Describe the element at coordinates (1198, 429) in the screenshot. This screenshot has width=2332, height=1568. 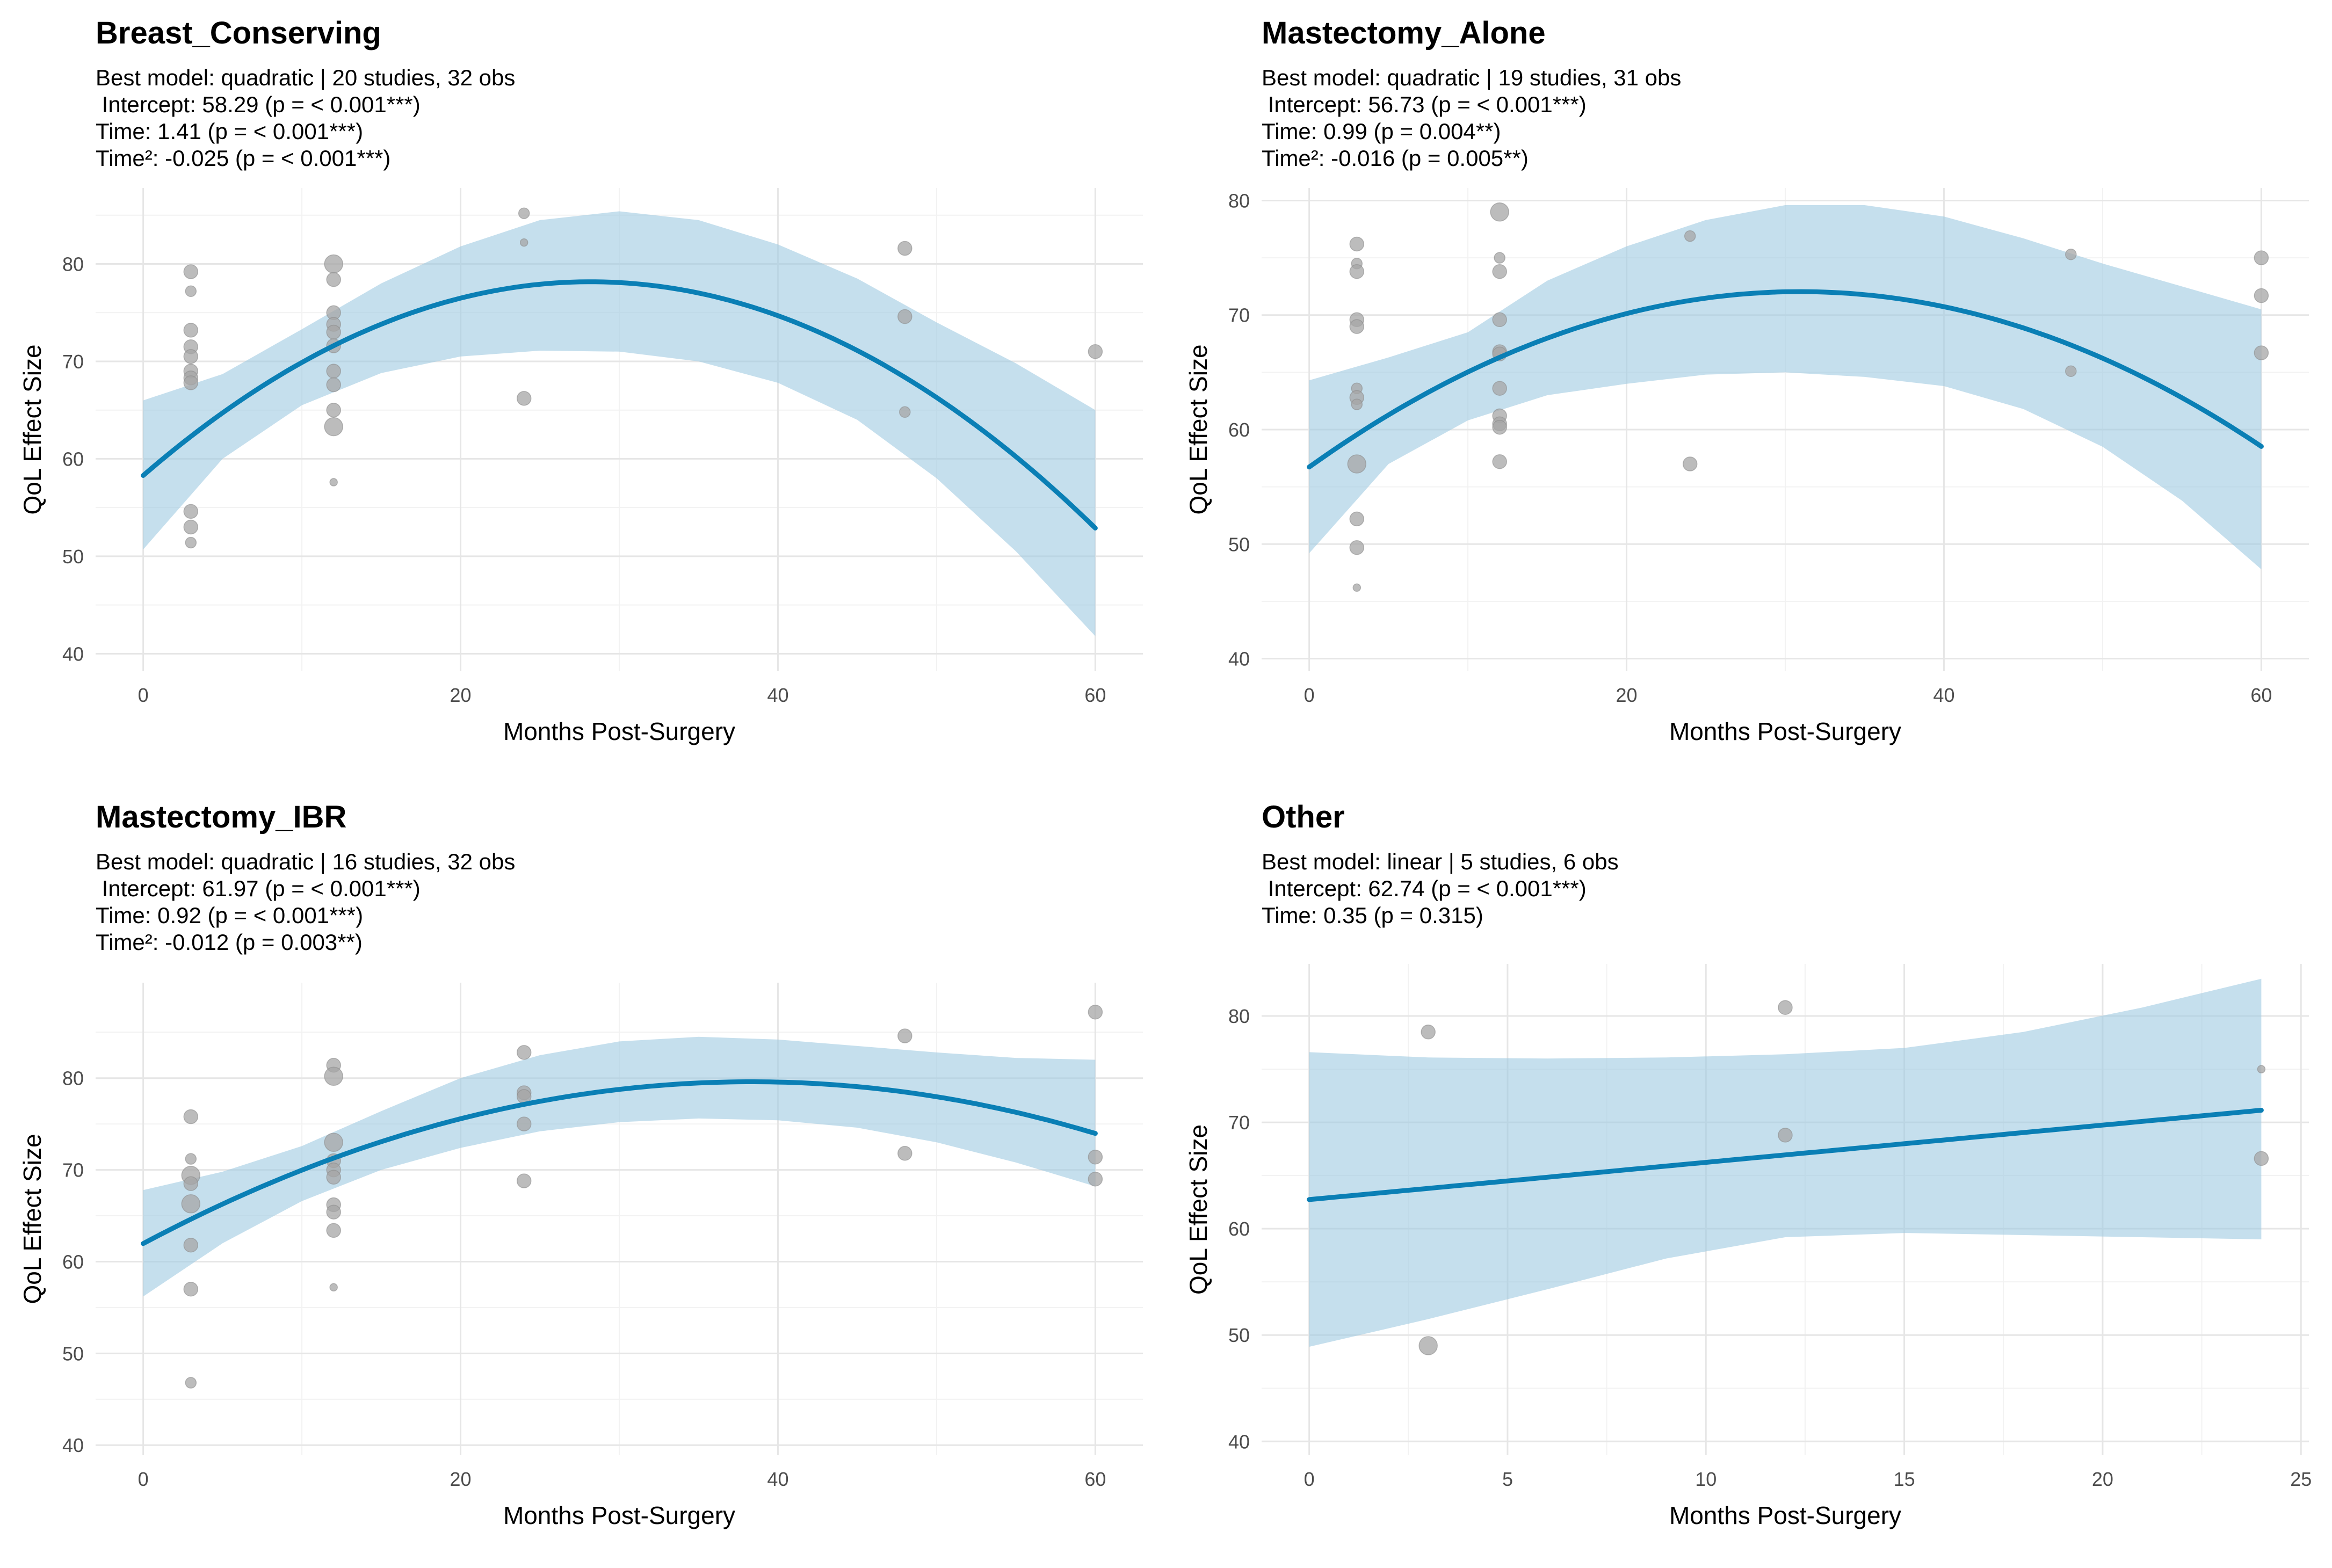
I see `y-axis-title: QoL Effect Size` at that location.